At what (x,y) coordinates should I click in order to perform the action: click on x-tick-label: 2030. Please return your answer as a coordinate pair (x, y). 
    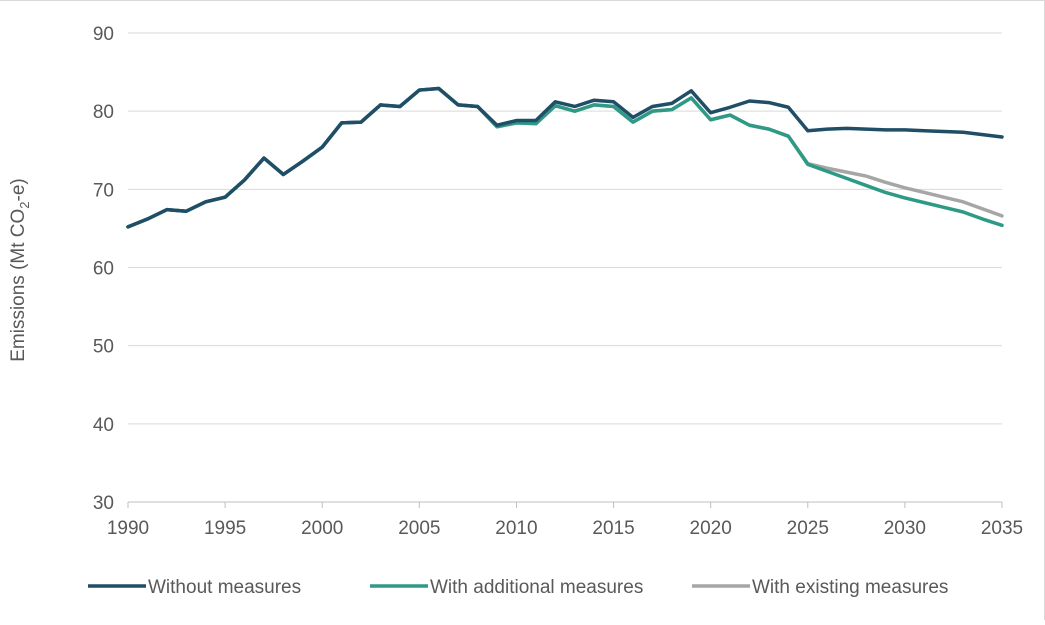
    Looking at the image, I should click on (905, 528).